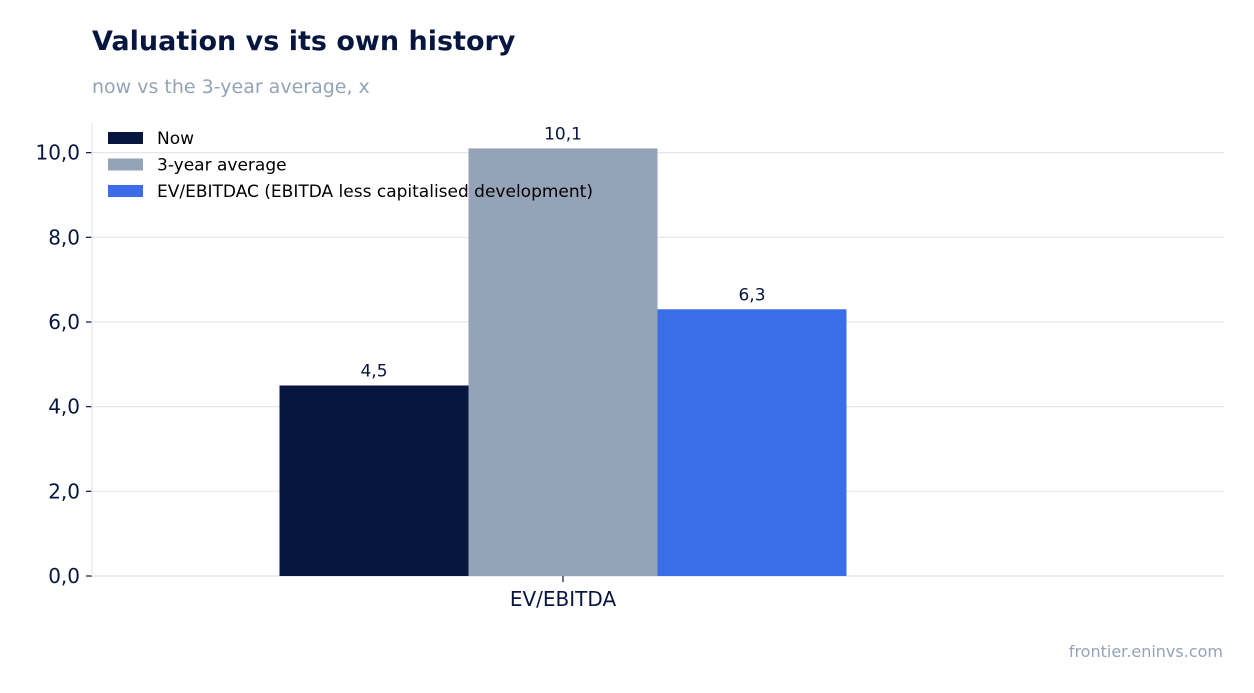 Image resolution: width=1254 pixels, height=693 pixels. What do you see at coordinates (64, 576) in the screenshot?
I see `y-tick-label: 0,0` at bounding box center [64, 576].